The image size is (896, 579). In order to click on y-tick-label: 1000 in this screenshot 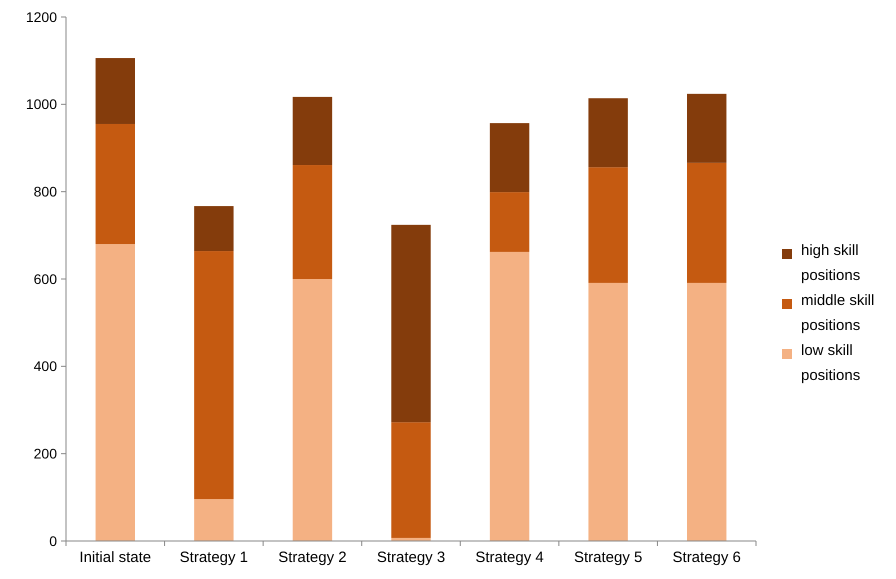, I will do `click(42, 104)`.